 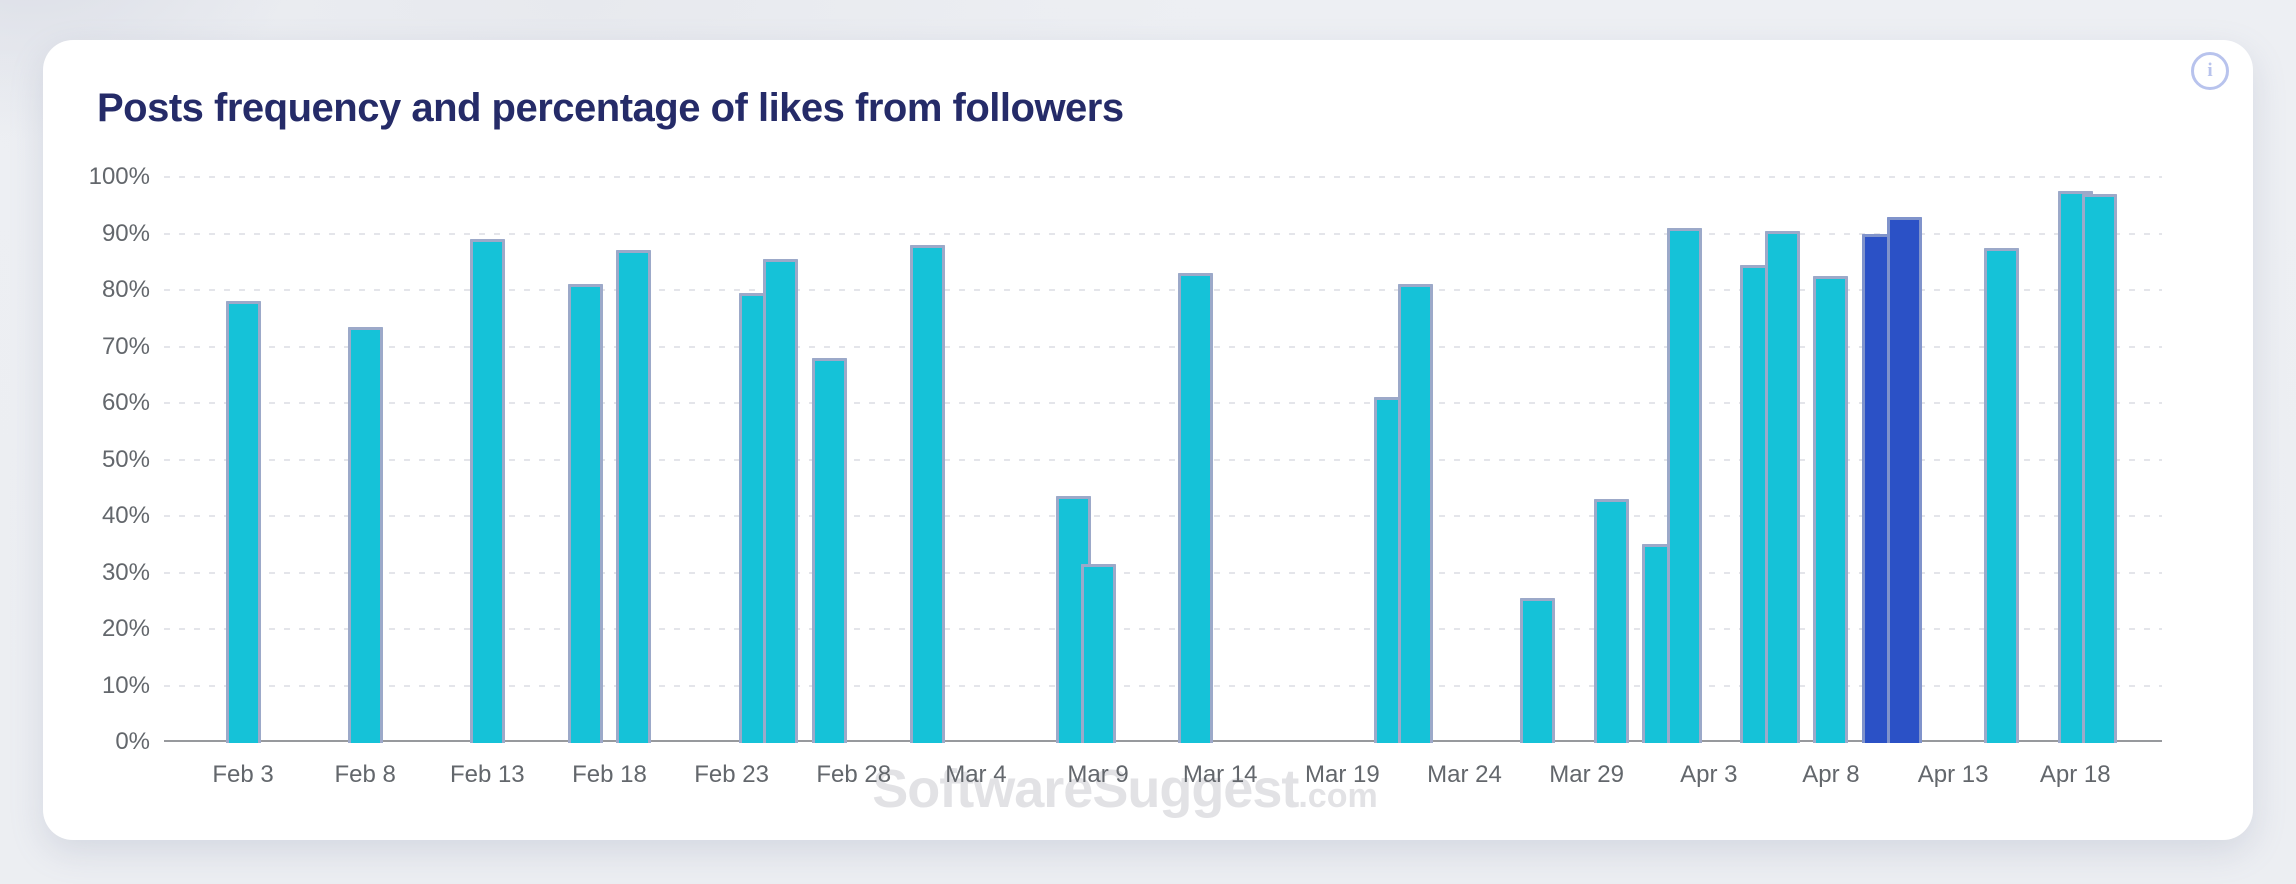 I want to click on x-axis-label: Mar 29, so click(x=1586, y=774).